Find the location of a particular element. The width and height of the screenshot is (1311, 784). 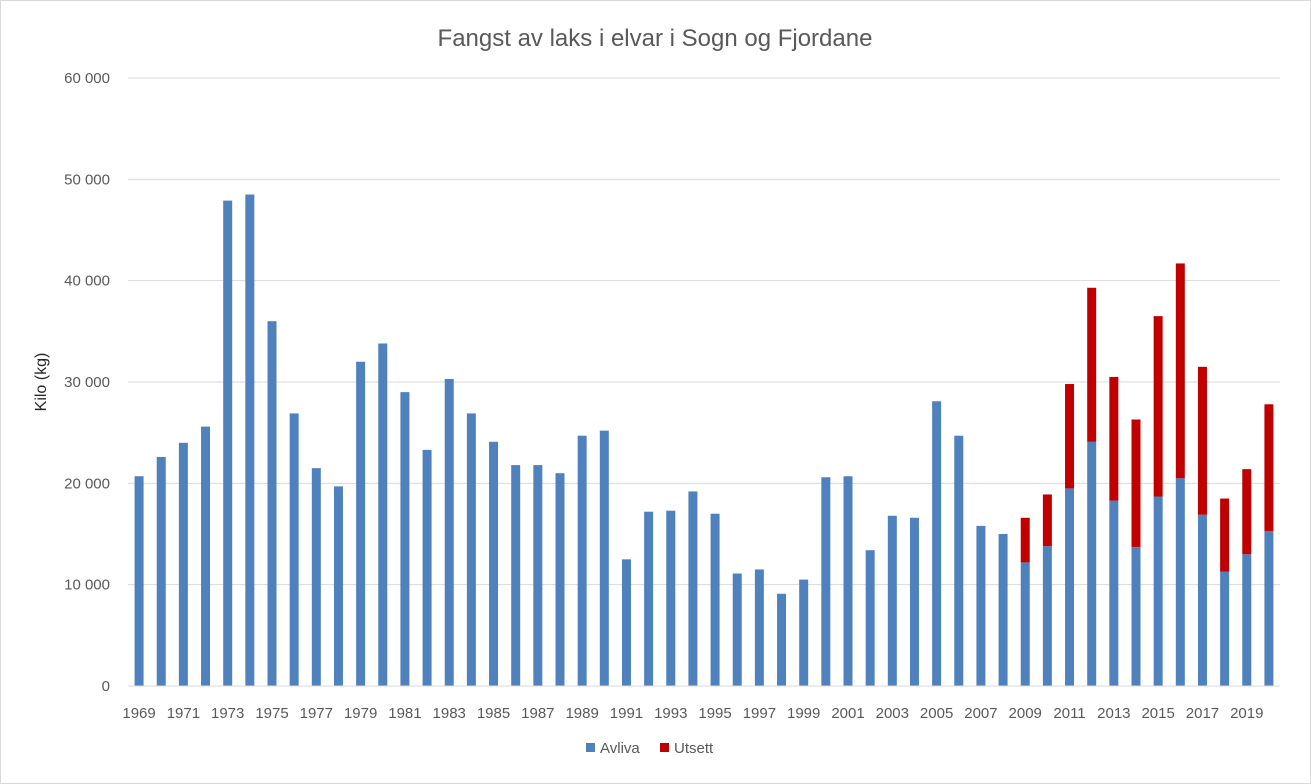

bar-avliva-1984 is located at coordinates (471, 549).